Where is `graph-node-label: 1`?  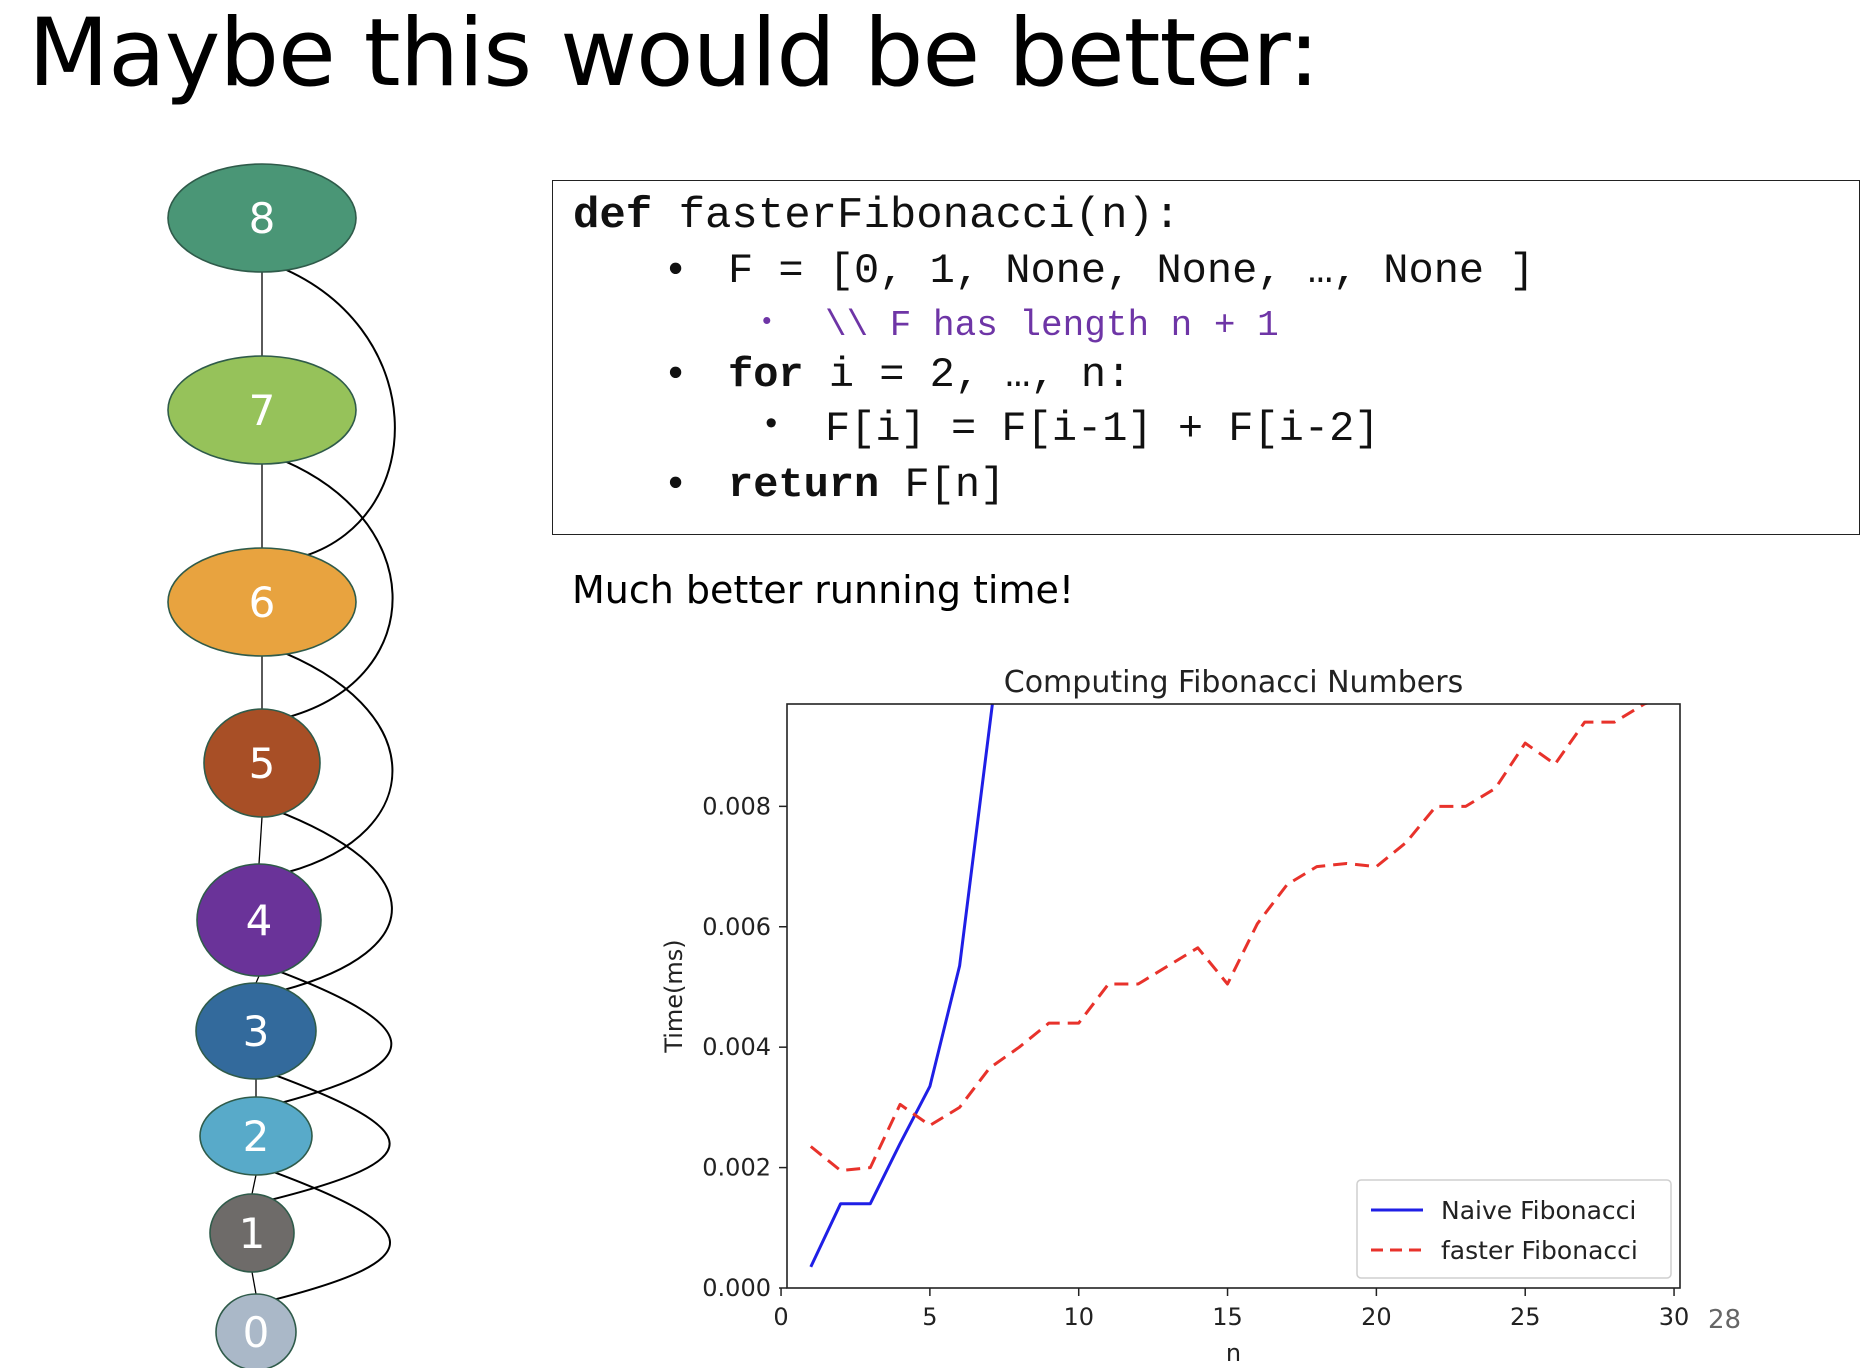
graph-node-label: 1 is located at coordinates (252, 1233).